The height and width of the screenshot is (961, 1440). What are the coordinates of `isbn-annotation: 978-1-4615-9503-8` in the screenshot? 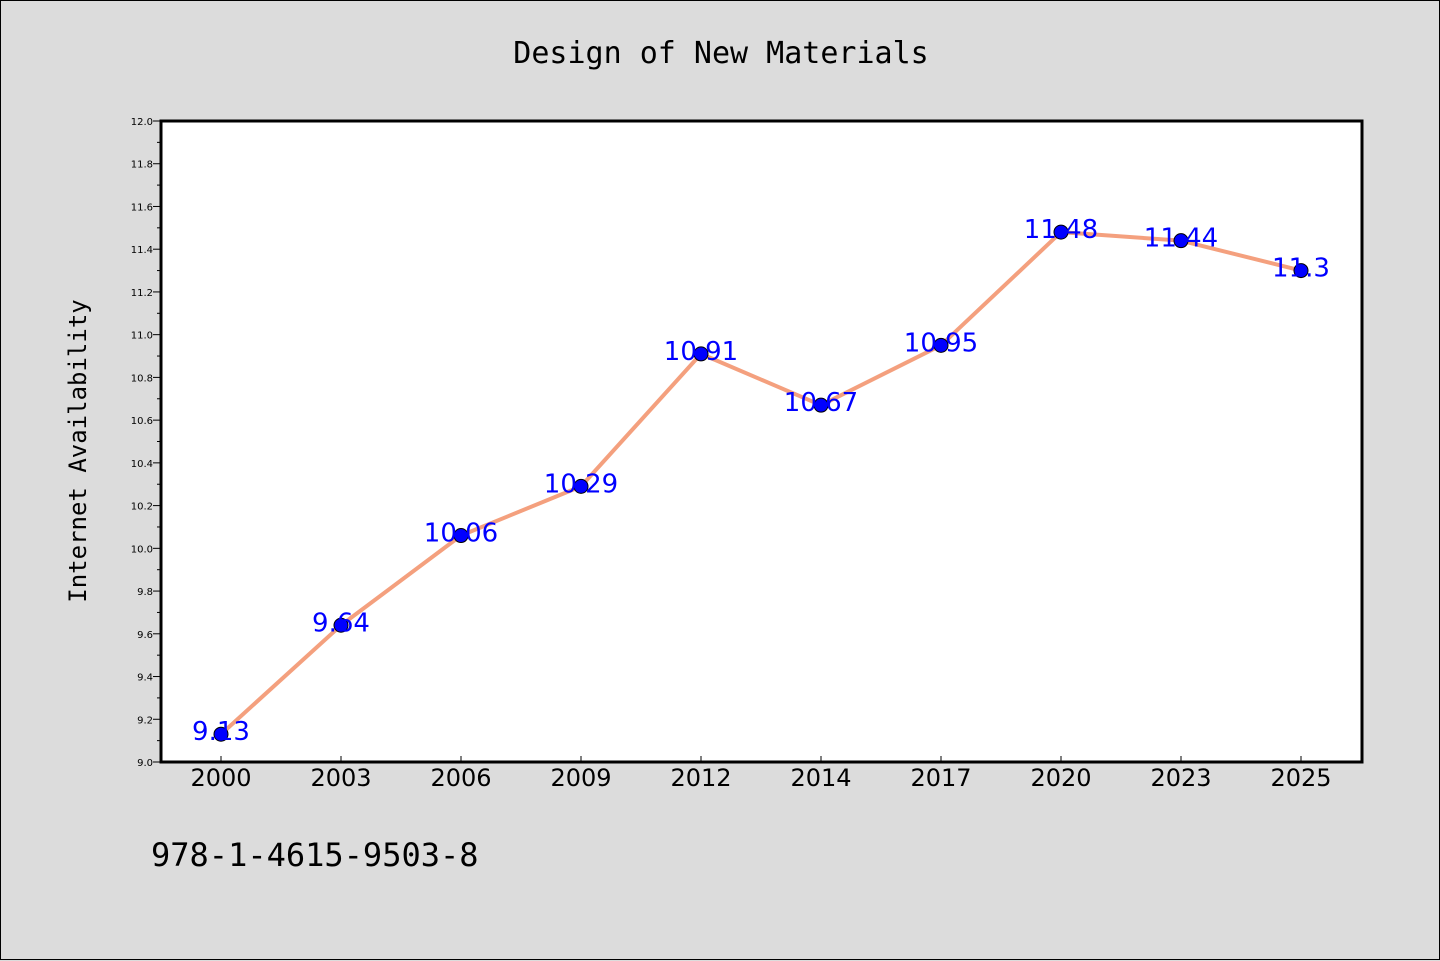 It's located at (315, 855).